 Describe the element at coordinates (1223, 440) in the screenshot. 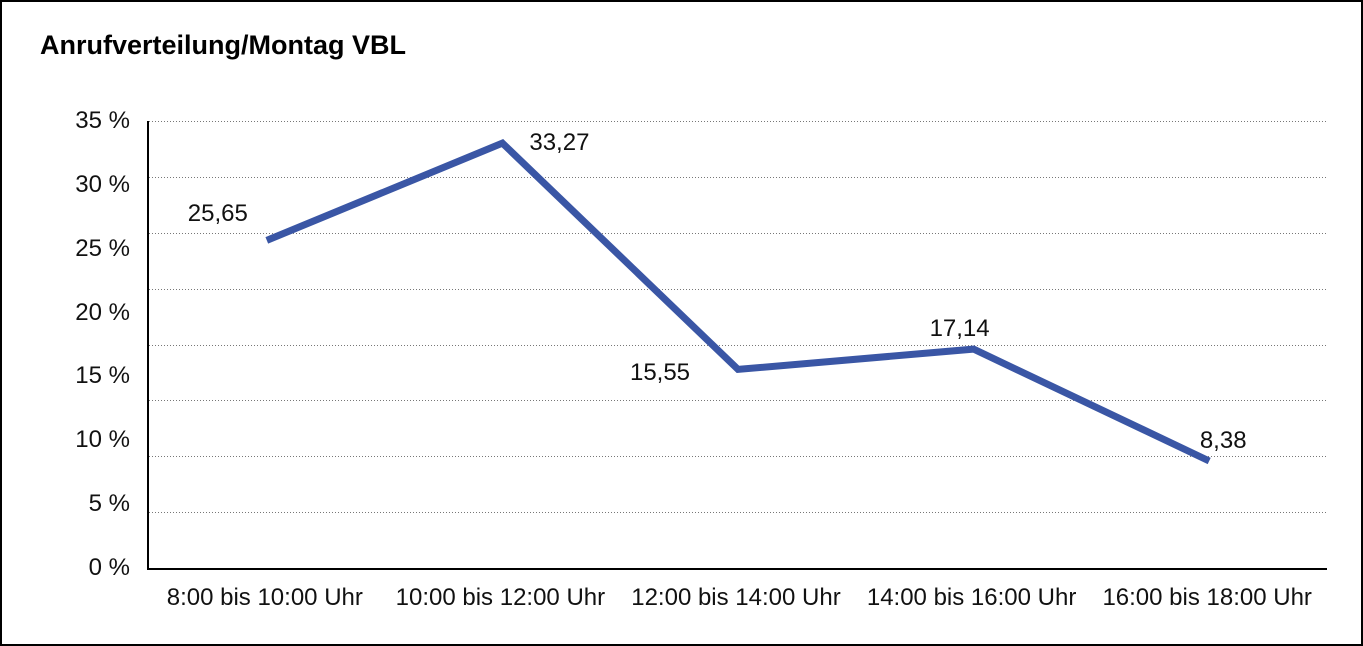

I see `data-point-label: 8,38` at that location.